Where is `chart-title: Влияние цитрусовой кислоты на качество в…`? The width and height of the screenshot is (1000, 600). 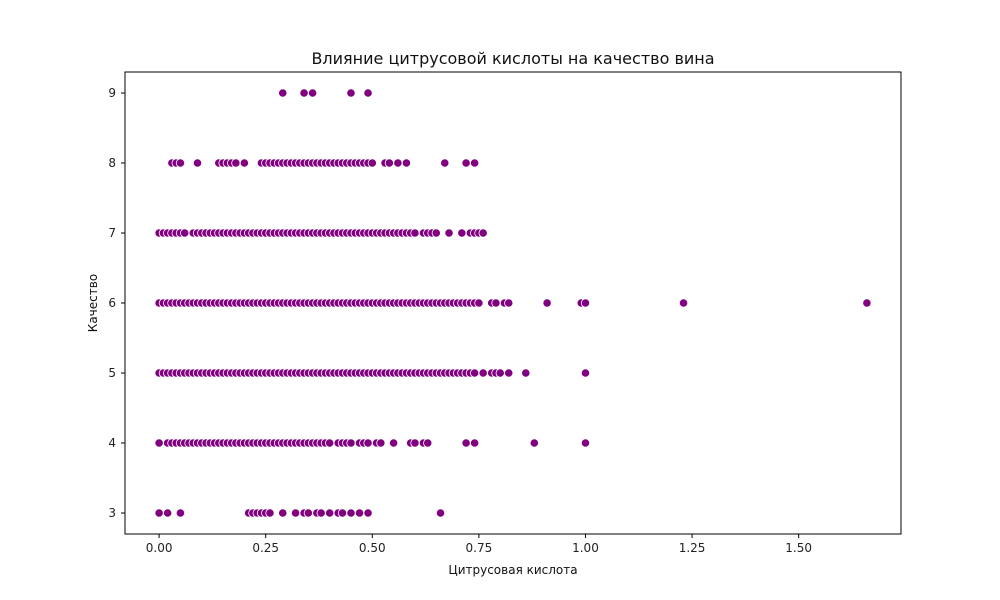 chart-title: Влияние цитрусовой кислоты на качество в… is located at coordinates (512, 58).